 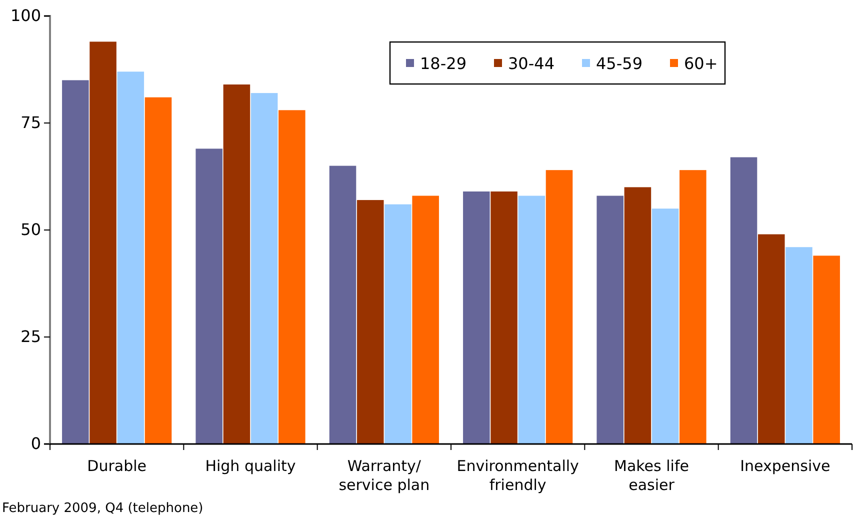 What do you see at coordinates (117, 466) in the screenshot?
I see `x-tick-label: Durable` at bounding box center [117, 466].